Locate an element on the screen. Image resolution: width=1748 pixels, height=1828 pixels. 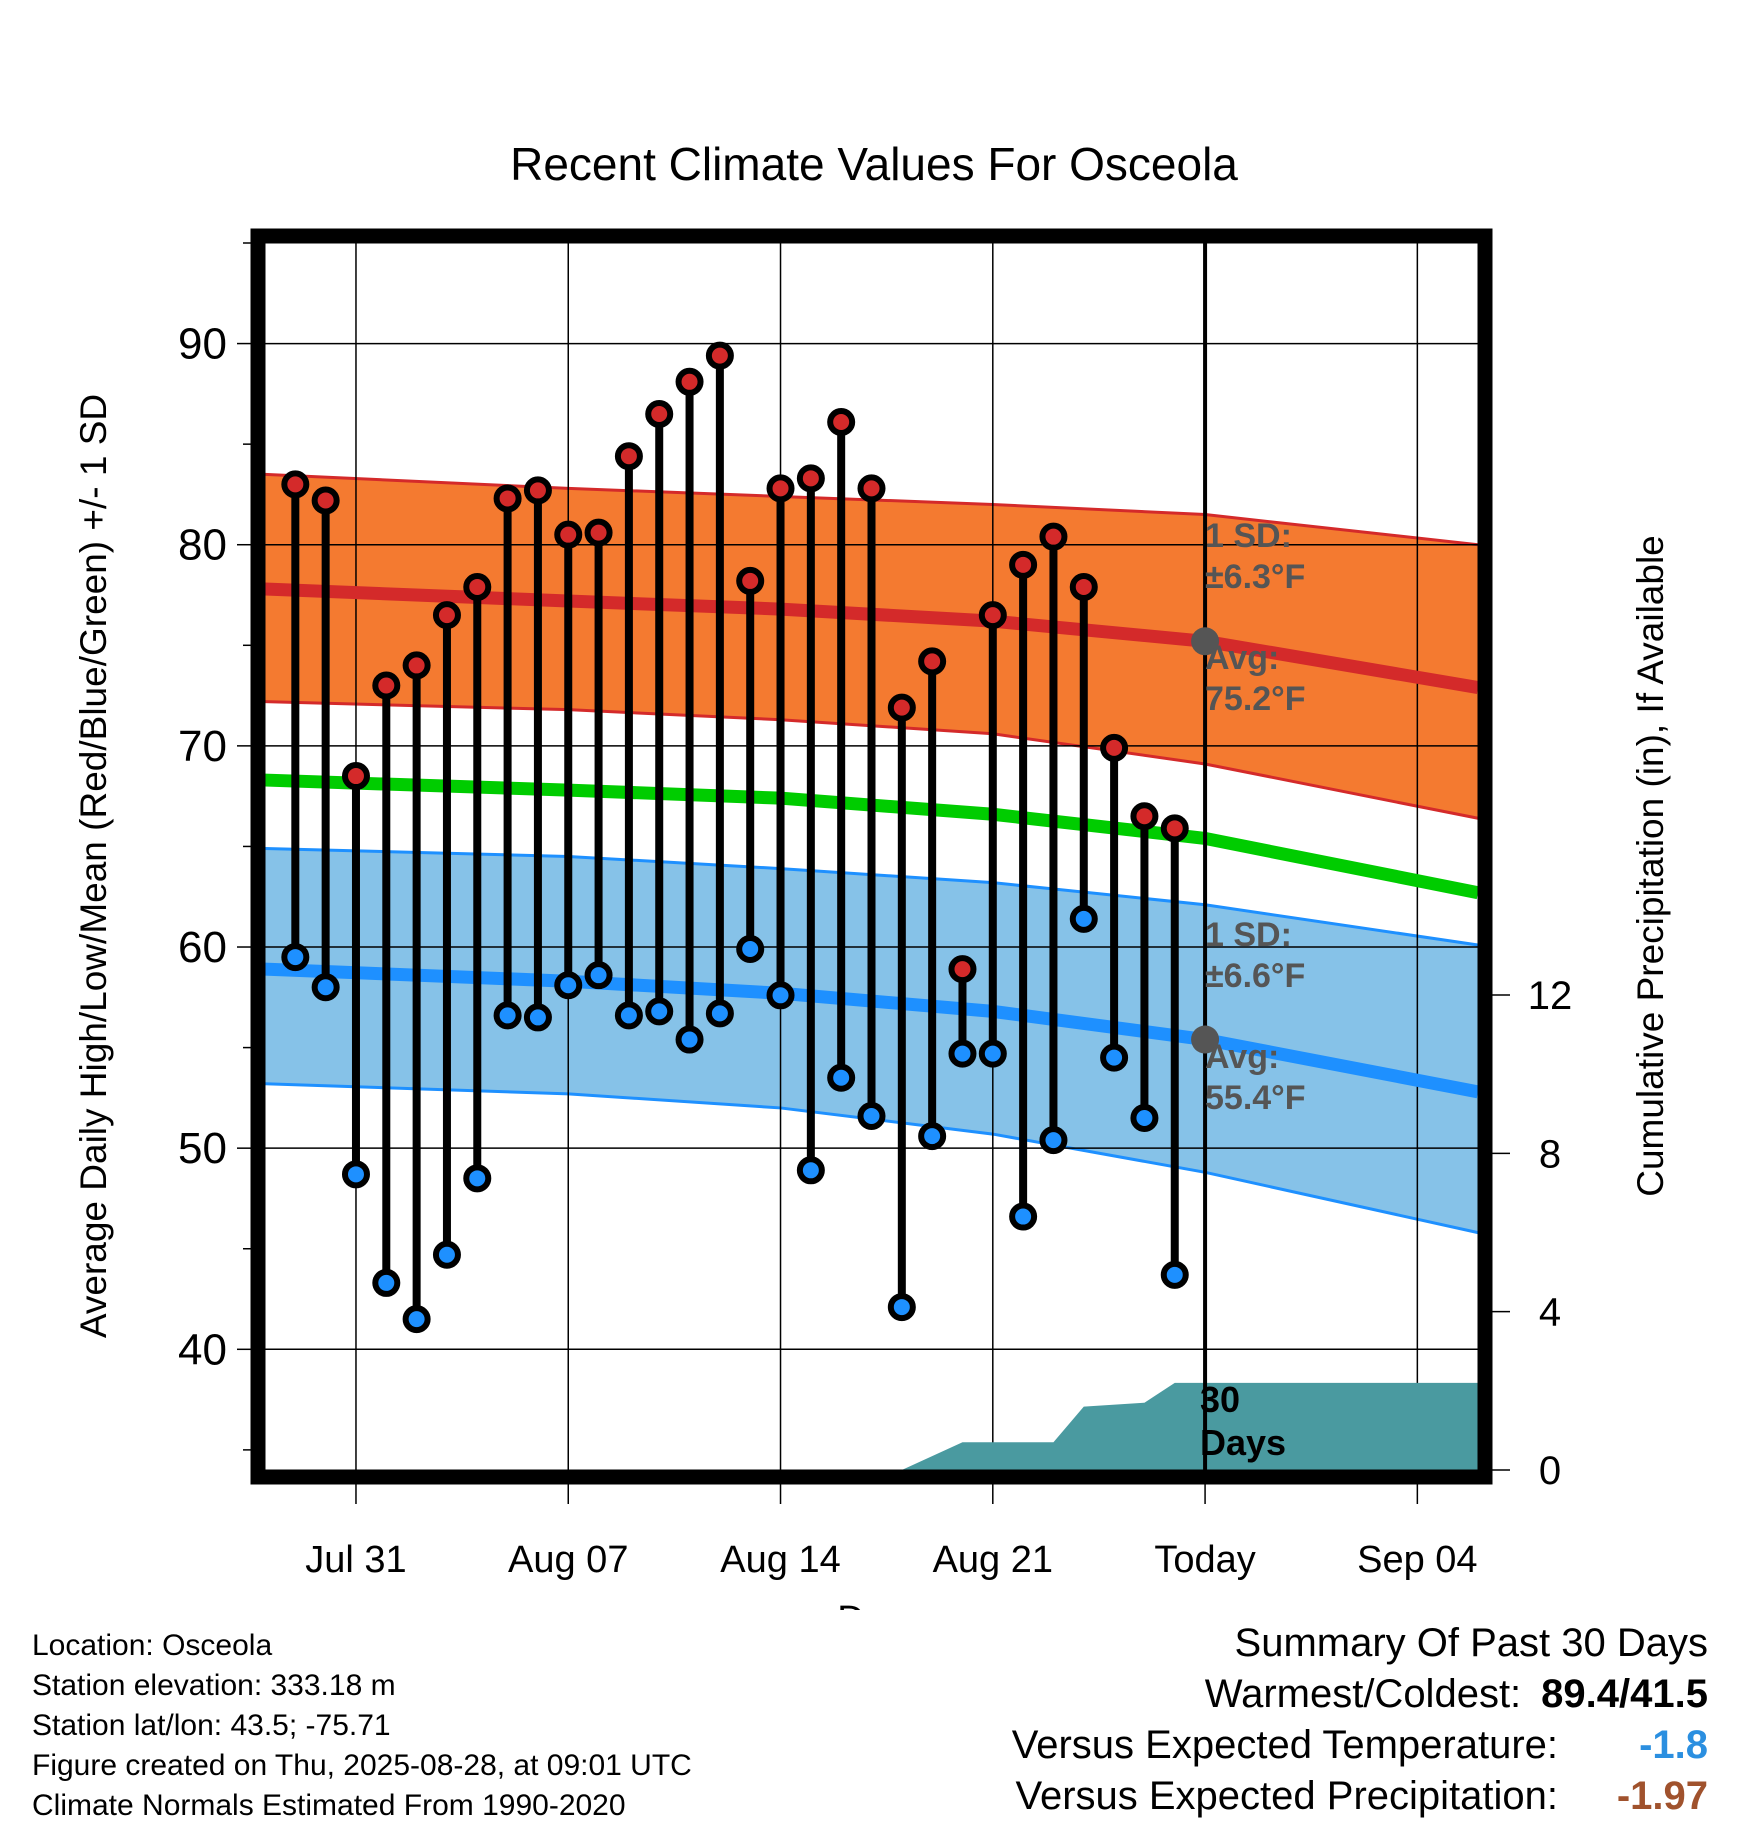
low-lower-line is located at coordinates (871, 1158).